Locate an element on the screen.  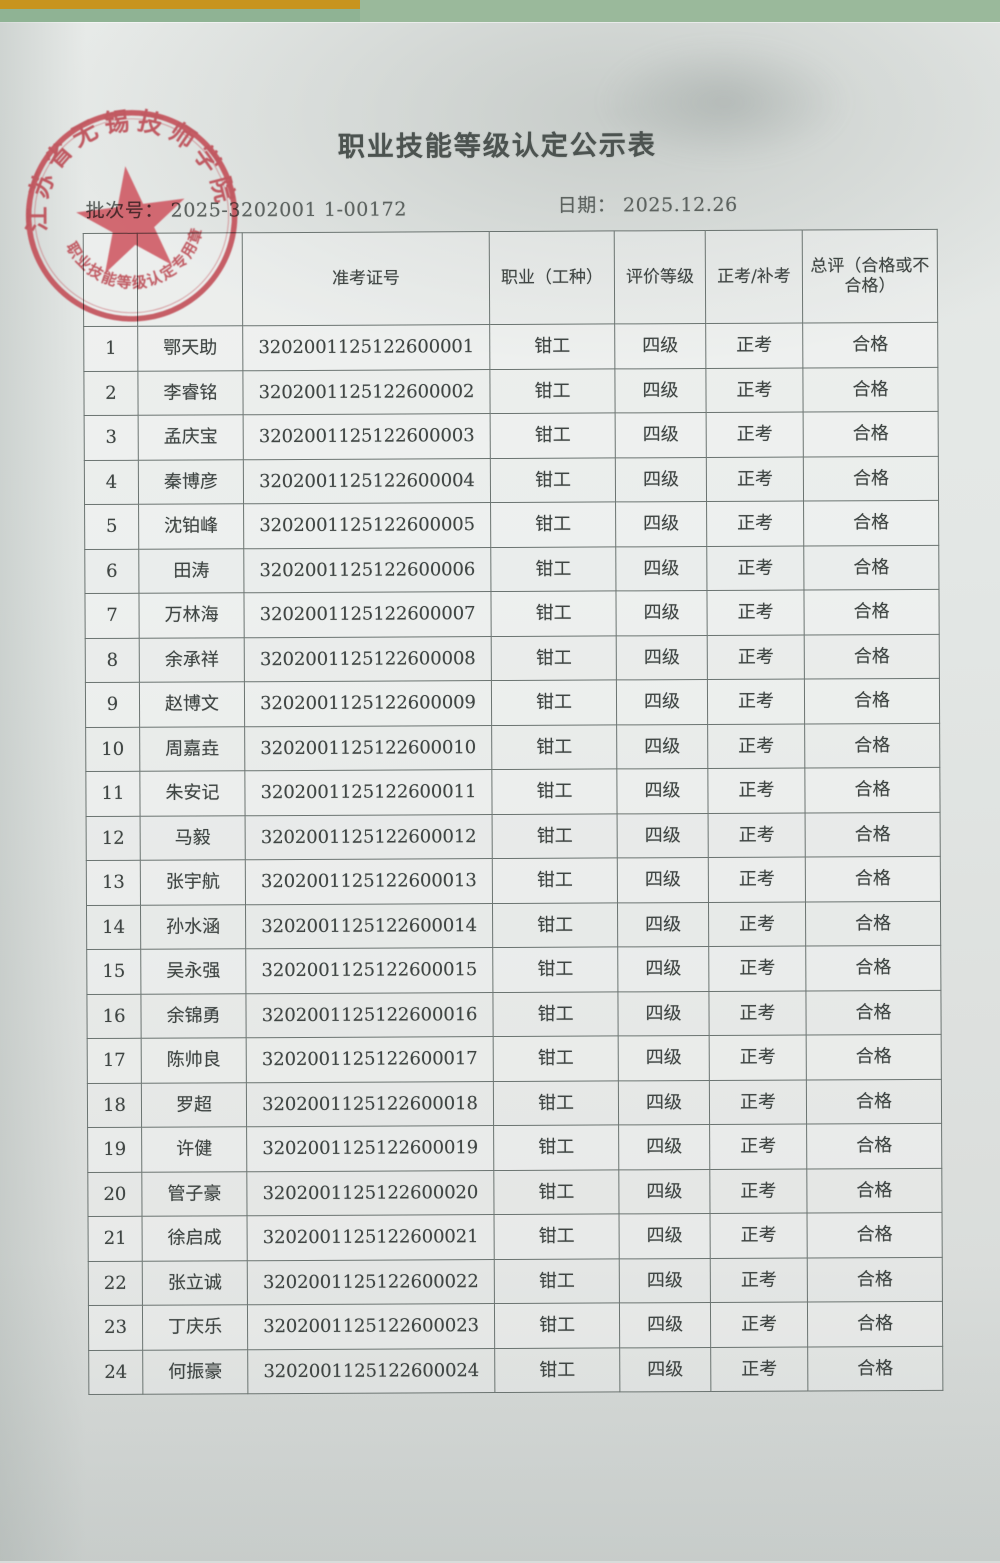
row-index: 6 is located at coordinates (111, 571).